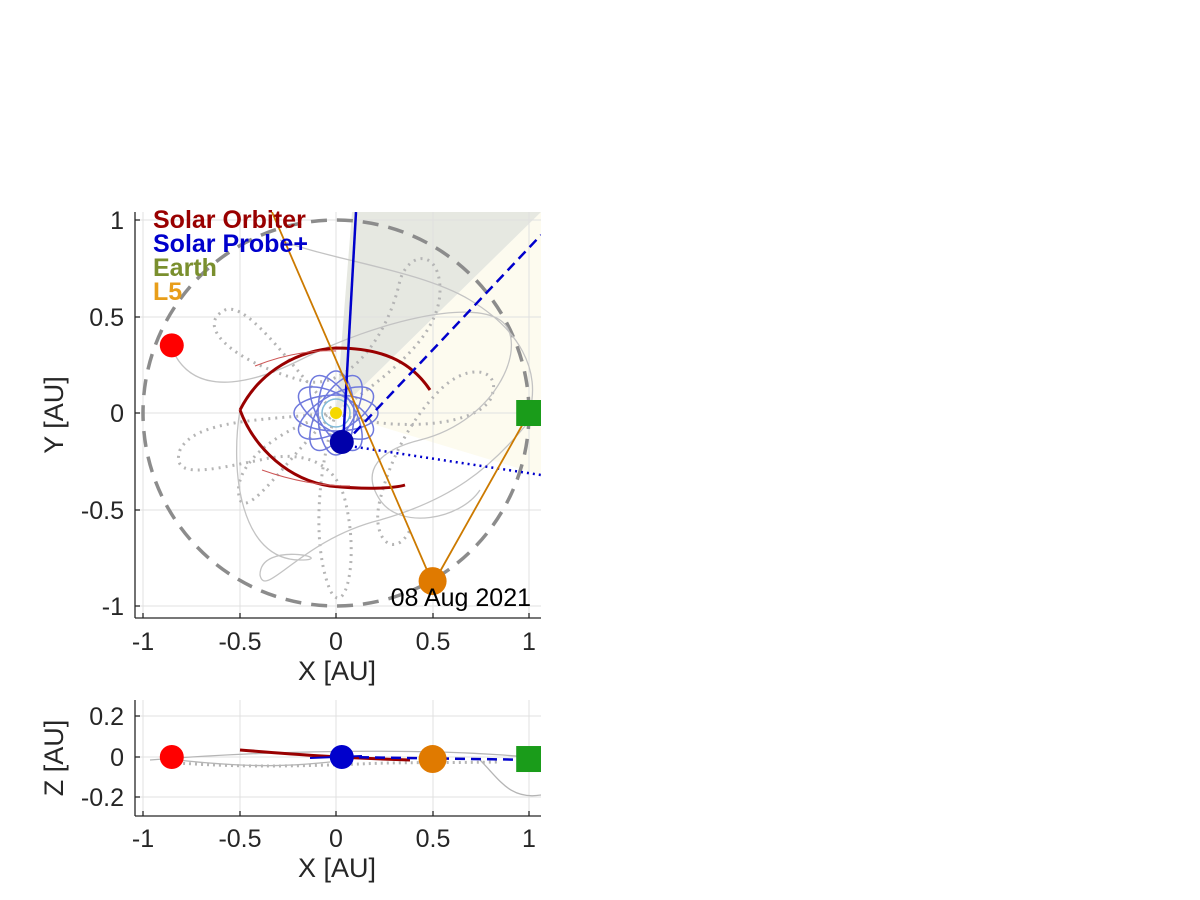 Image resolution: width=1200 pixels, height=900 pixels. Describe the element at coordinates (185, 268) in the screenshot. I see `legend-entry-earth: Earth` at that location.